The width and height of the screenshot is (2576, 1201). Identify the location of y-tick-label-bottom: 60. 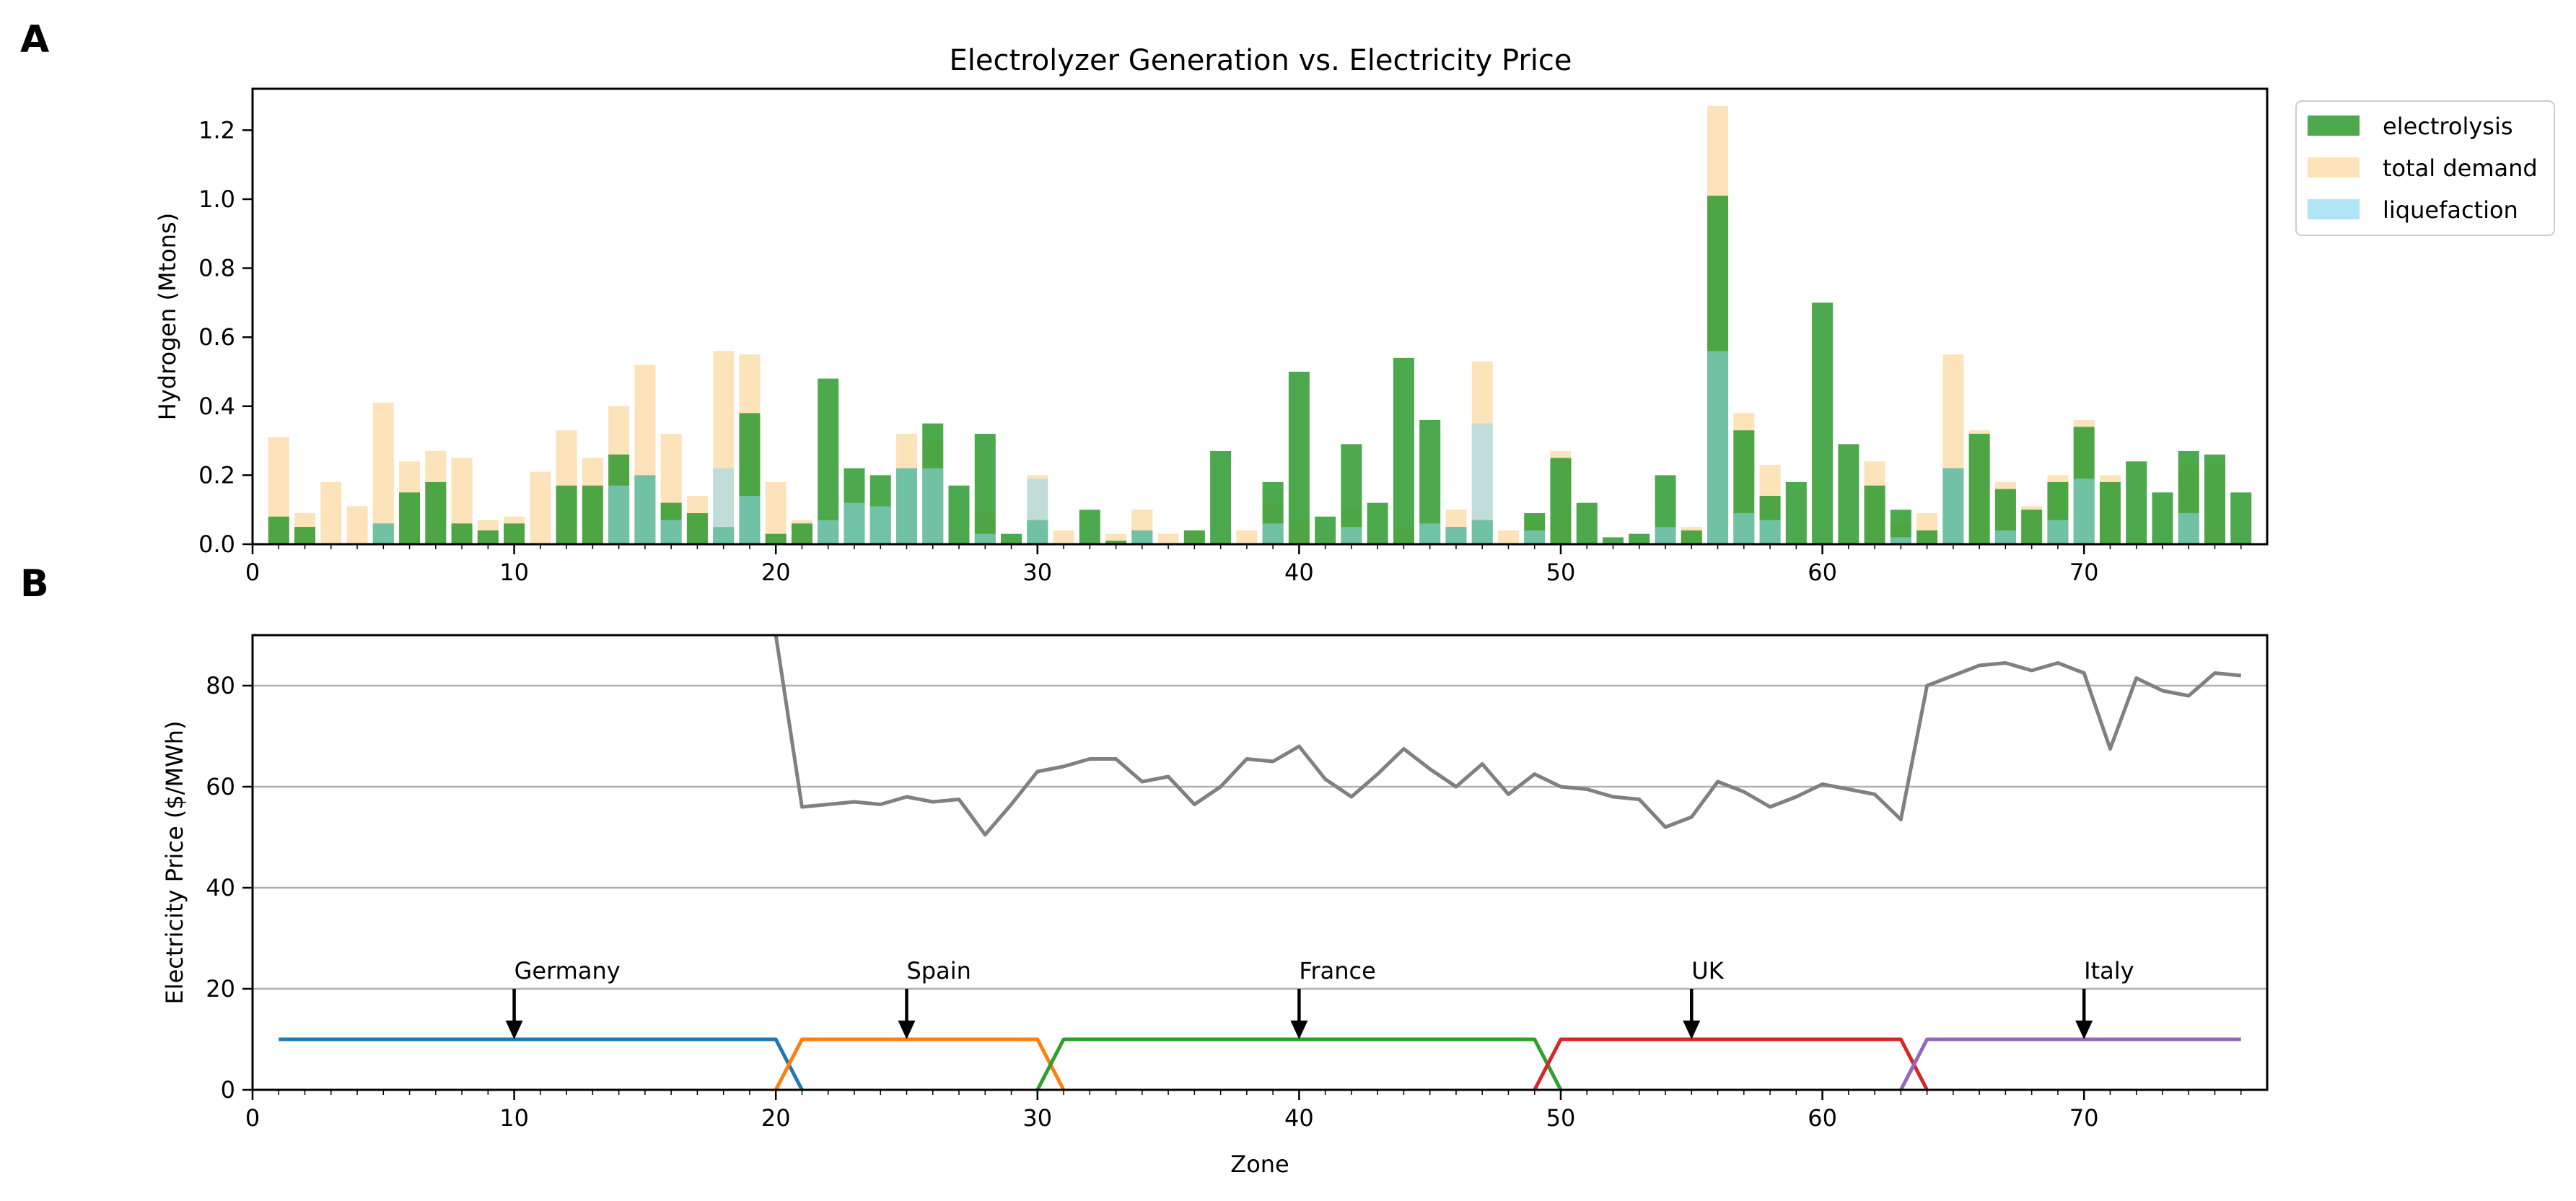
(221, 786).